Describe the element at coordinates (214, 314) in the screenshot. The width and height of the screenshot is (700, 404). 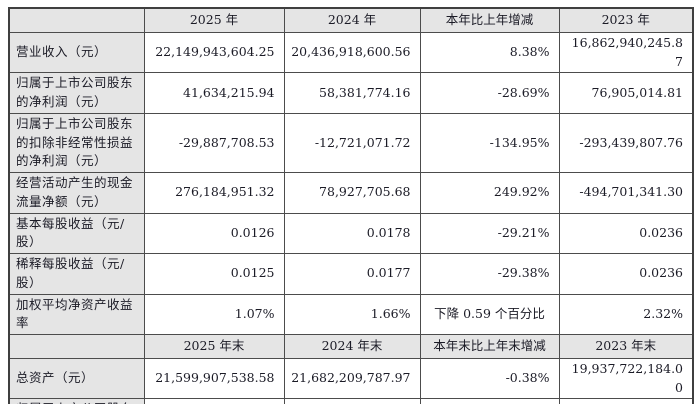
I see `cell-value: 1.07%` at that location.